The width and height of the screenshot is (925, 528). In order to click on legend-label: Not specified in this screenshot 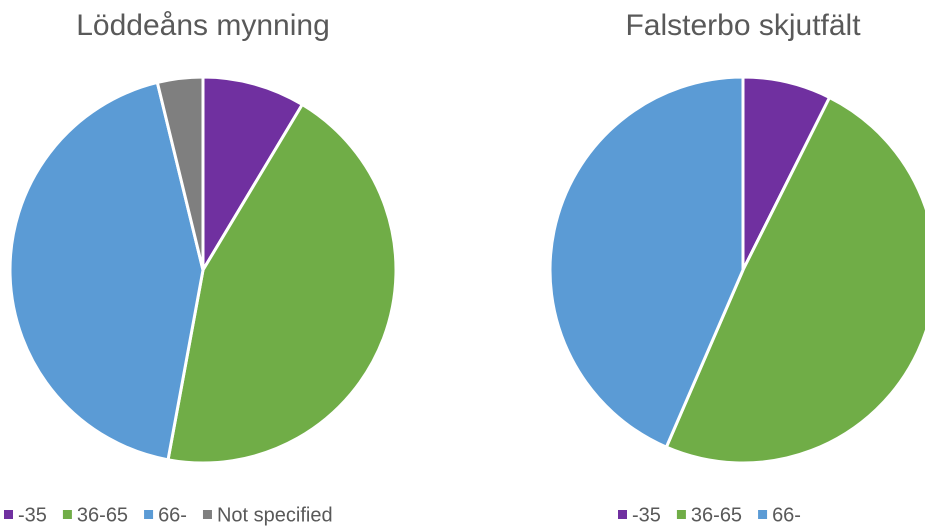, I will do `click(275, 515)`.